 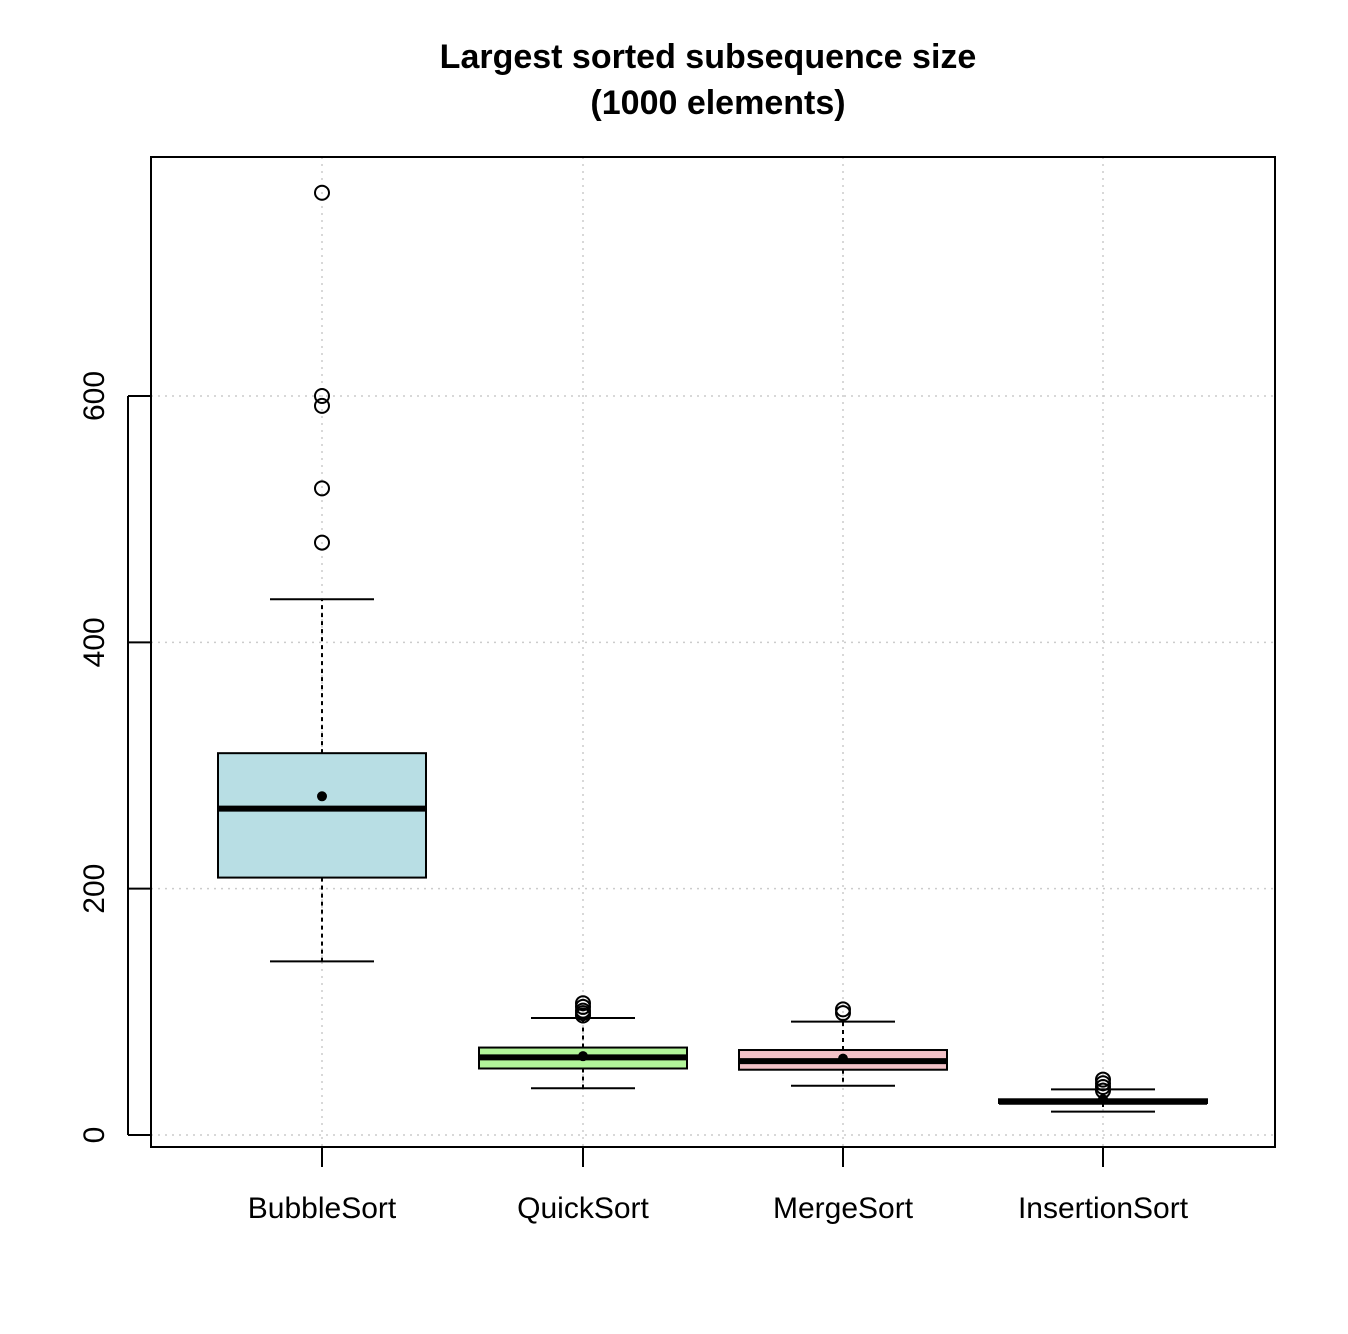 What do you see at coordinates (94, 1135) in the screenshot?
I see `y-tick-label-0: 0` at bounding box center [94, 1135].